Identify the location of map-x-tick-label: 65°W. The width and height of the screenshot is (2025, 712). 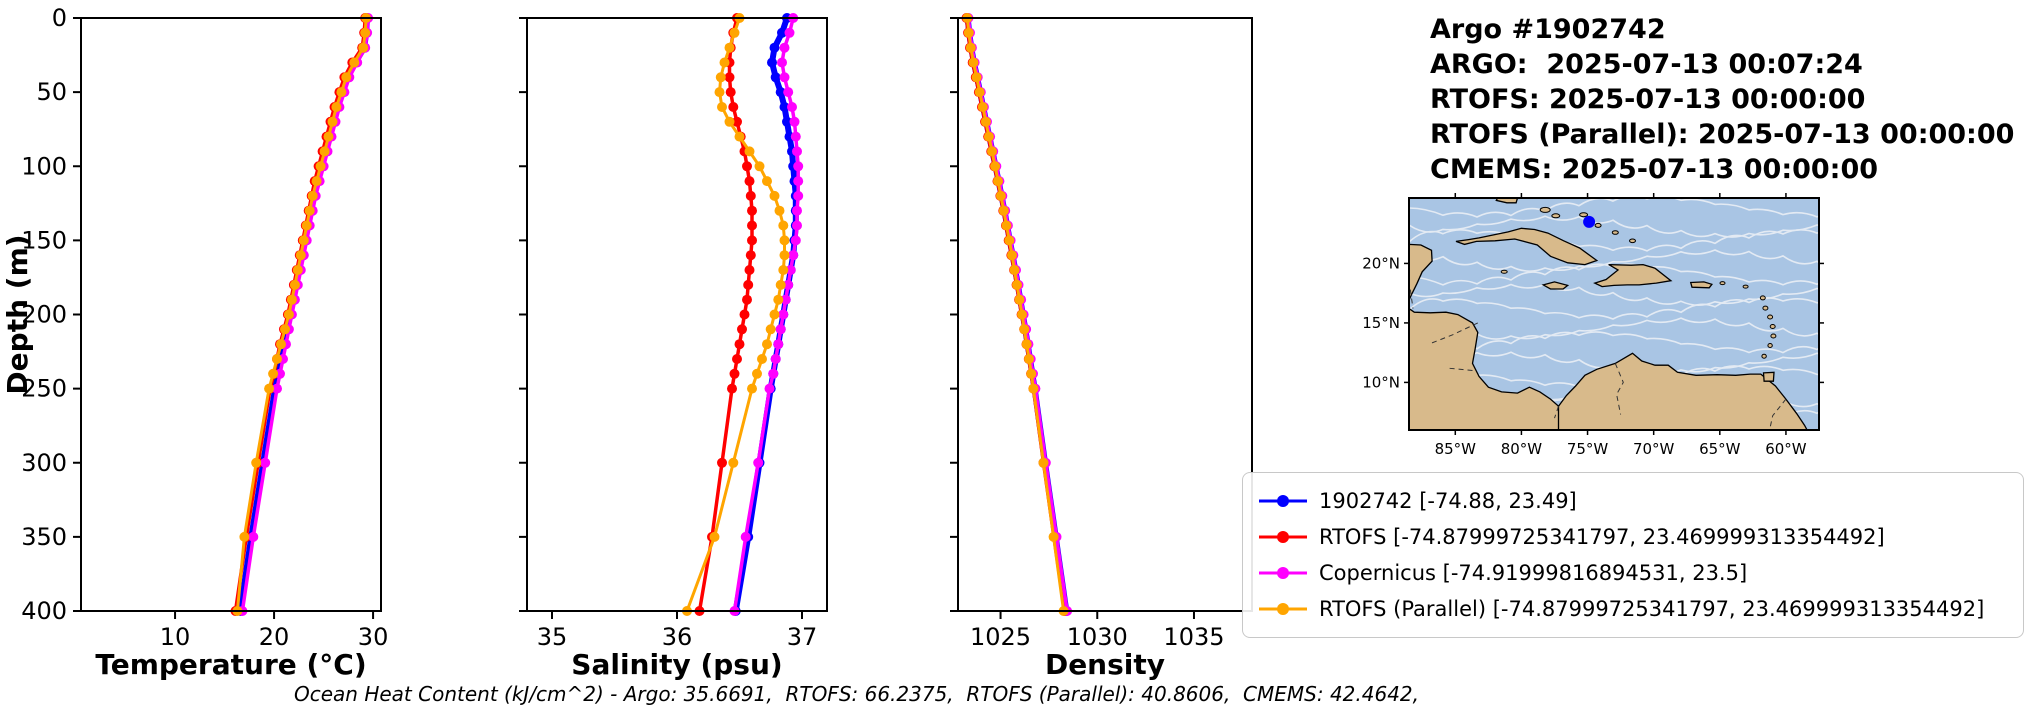
(1720, 449).